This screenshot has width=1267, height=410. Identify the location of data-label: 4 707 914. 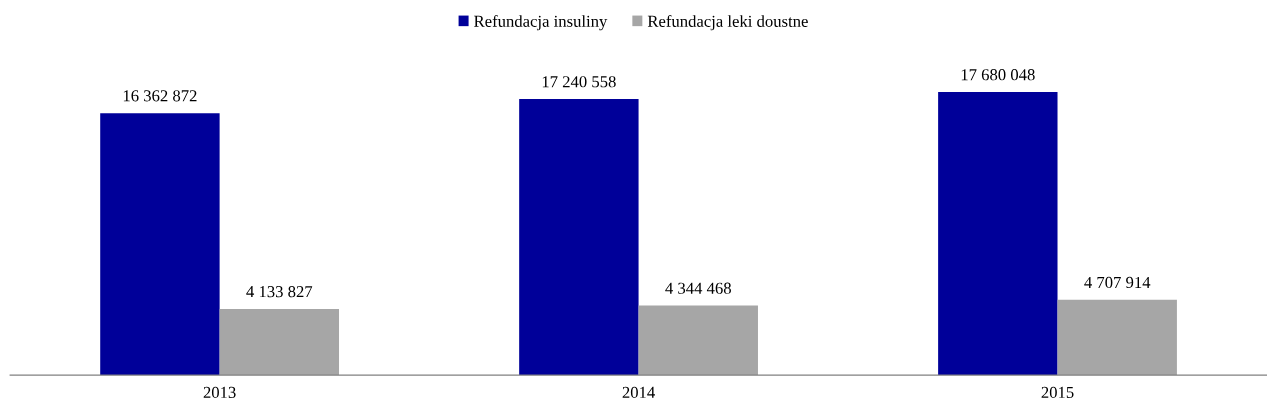
(1117, 282).